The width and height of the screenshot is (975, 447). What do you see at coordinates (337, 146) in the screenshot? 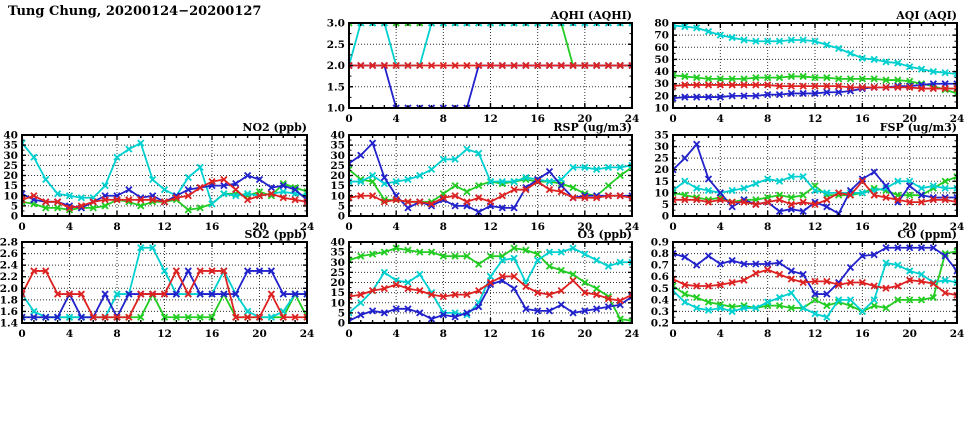
I see `y-tick-label: 35` at bounding box center [337, 146].